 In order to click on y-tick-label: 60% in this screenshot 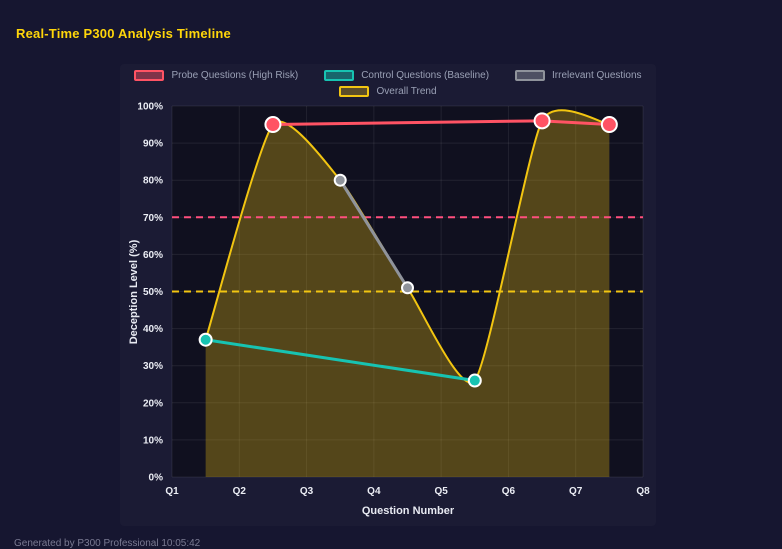, I will do `click(153, 255)`.